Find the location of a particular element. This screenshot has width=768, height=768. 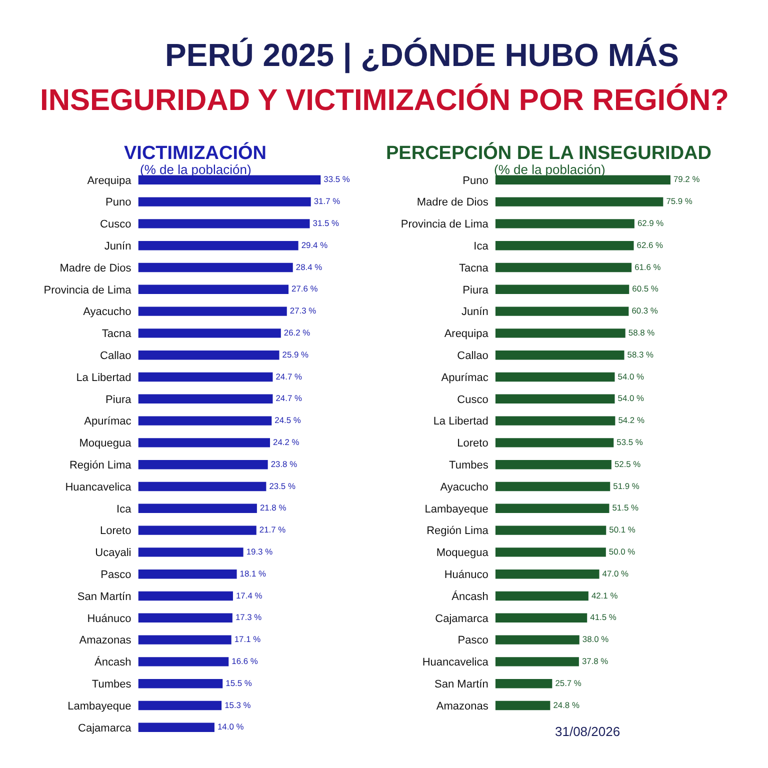

data-label: 17.1 % is located at coordinates (248, 639).